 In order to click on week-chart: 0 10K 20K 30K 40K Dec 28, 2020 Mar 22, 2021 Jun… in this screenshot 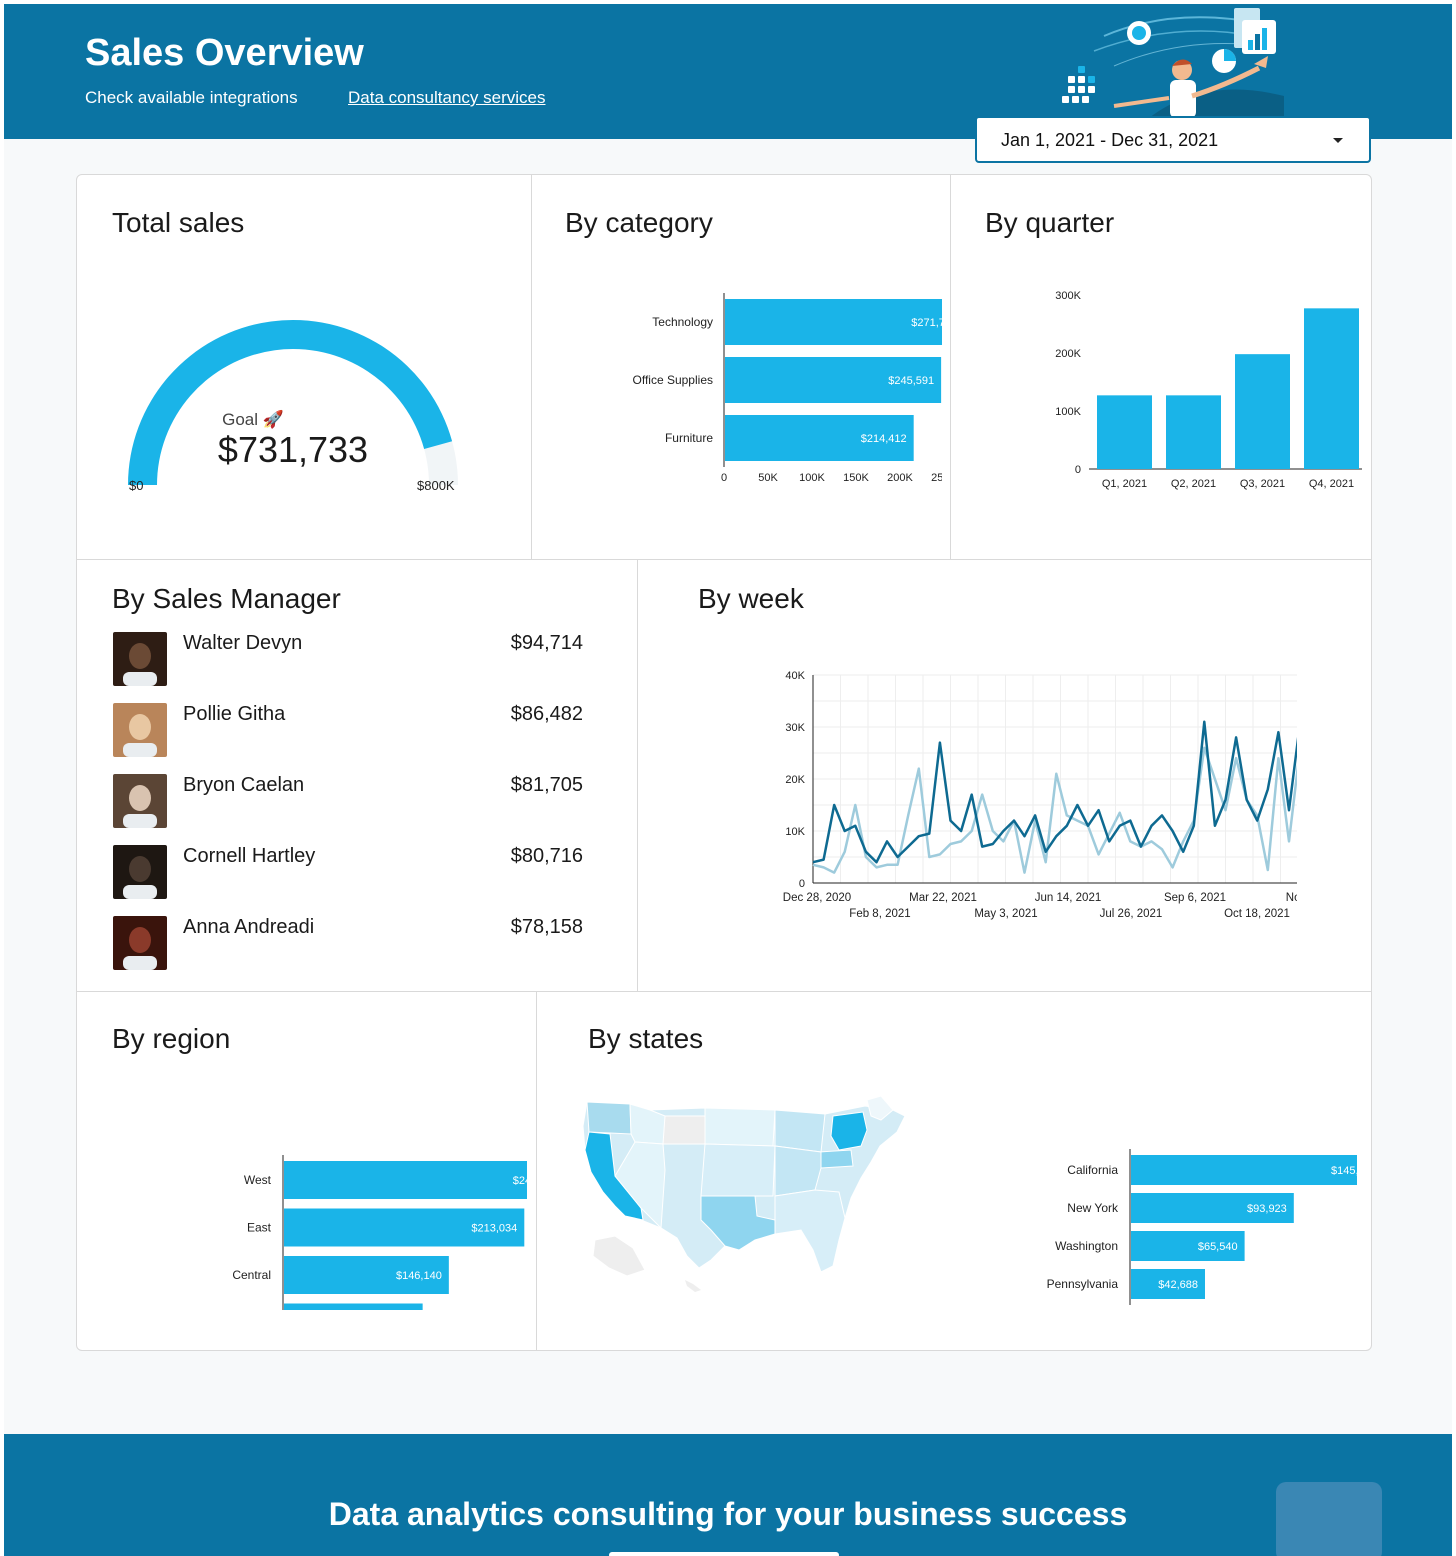, I will do `click(1040, 795)`.